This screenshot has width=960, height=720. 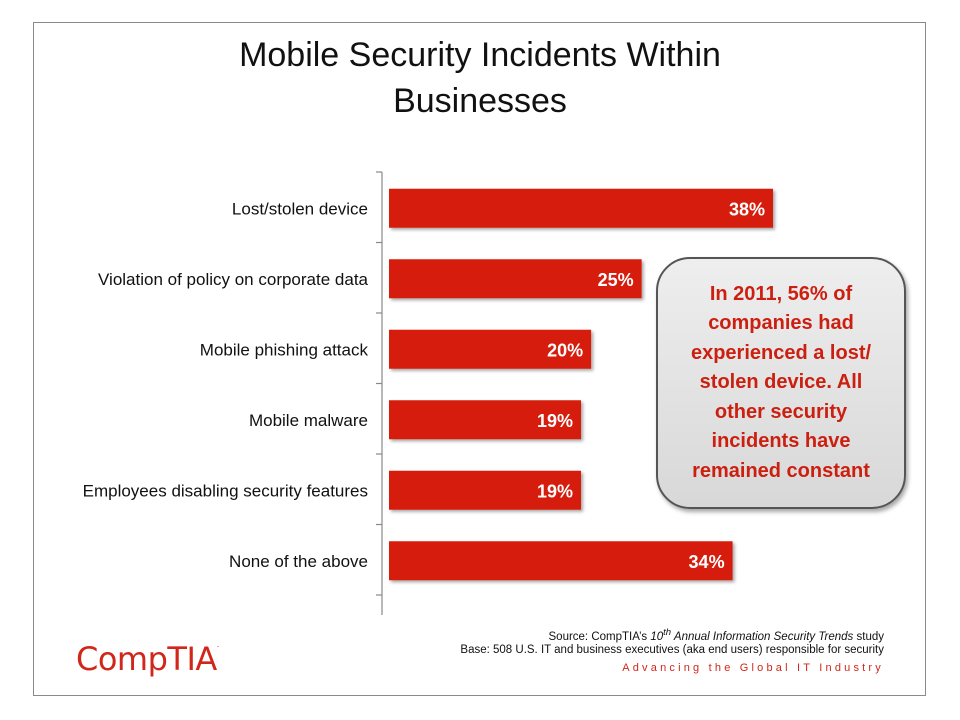 I want to click on chart-title-line-2: Businesses, so click(x=480, y=101).